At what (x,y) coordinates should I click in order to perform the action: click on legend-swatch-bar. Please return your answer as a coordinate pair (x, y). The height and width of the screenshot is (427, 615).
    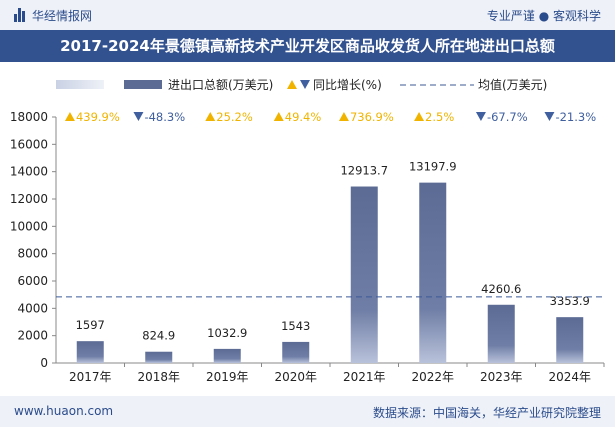
    Looking at the image, I should click on (143, 84).